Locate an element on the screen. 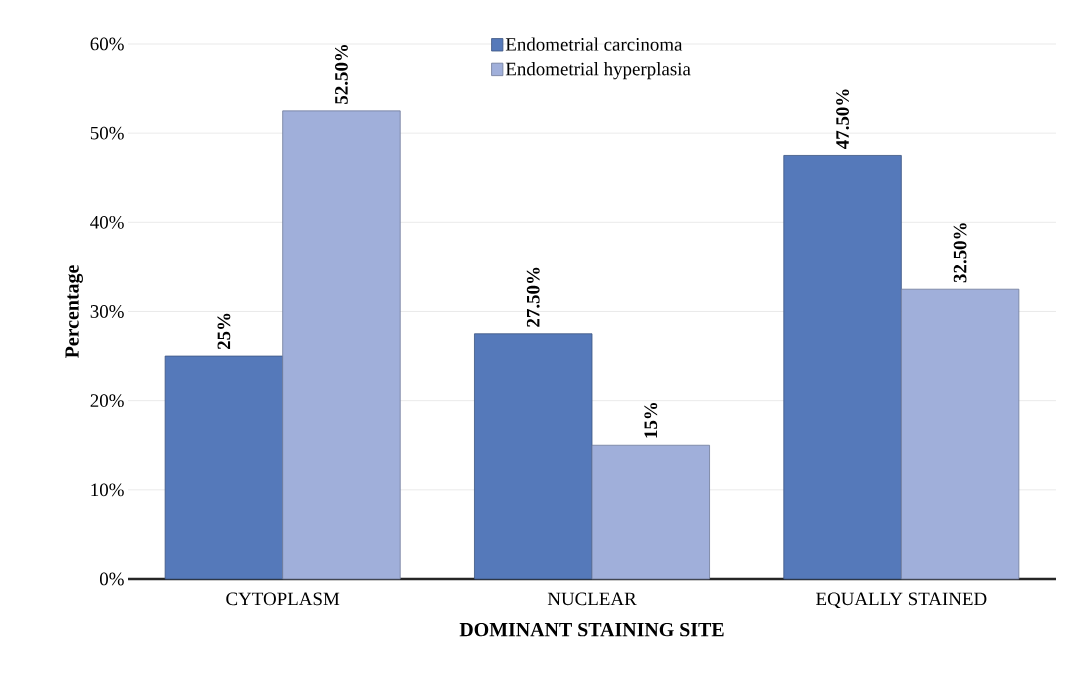  legend-label: Endometrial carcinoma is located at coordinates (594, 44).